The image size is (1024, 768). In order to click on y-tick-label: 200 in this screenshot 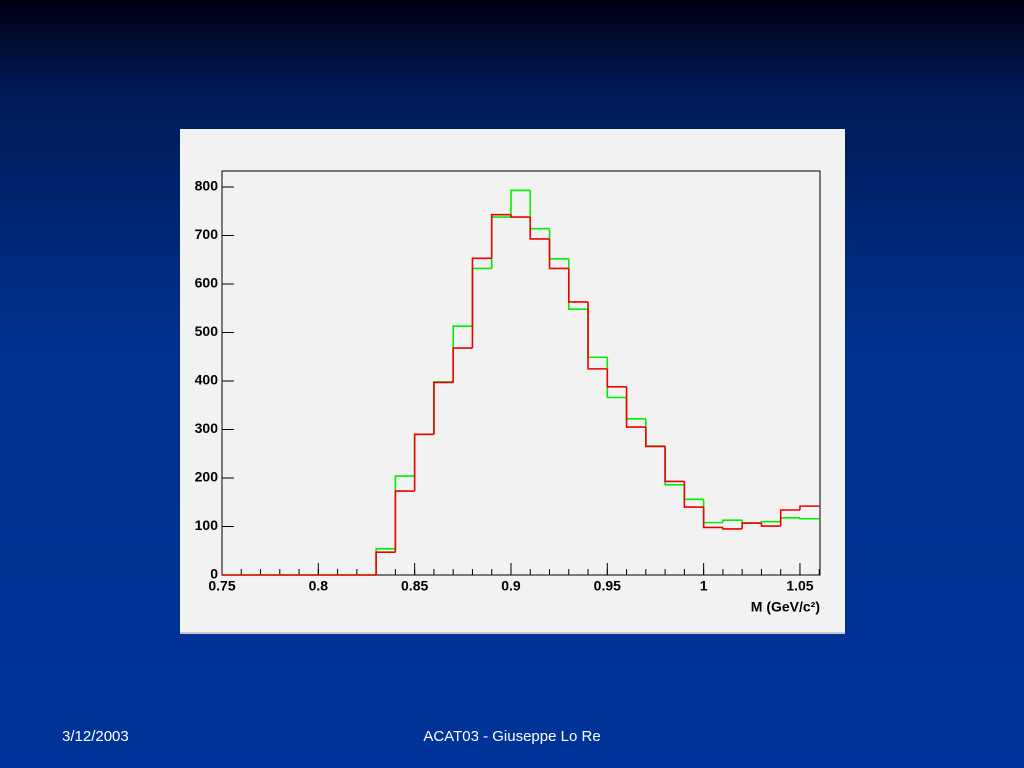, I will do `click(207, 477)`.